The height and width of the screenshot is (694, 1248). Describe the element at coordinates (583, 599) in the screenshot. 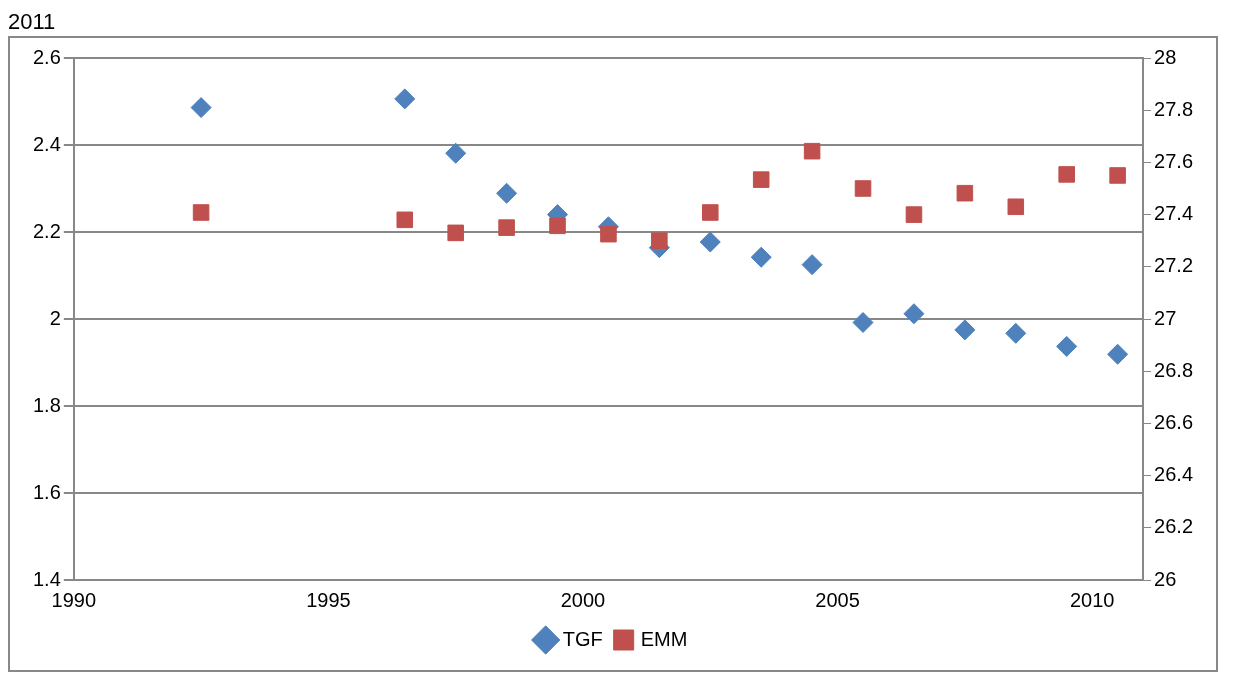

I see `x-tick-label: 2000` at that location.